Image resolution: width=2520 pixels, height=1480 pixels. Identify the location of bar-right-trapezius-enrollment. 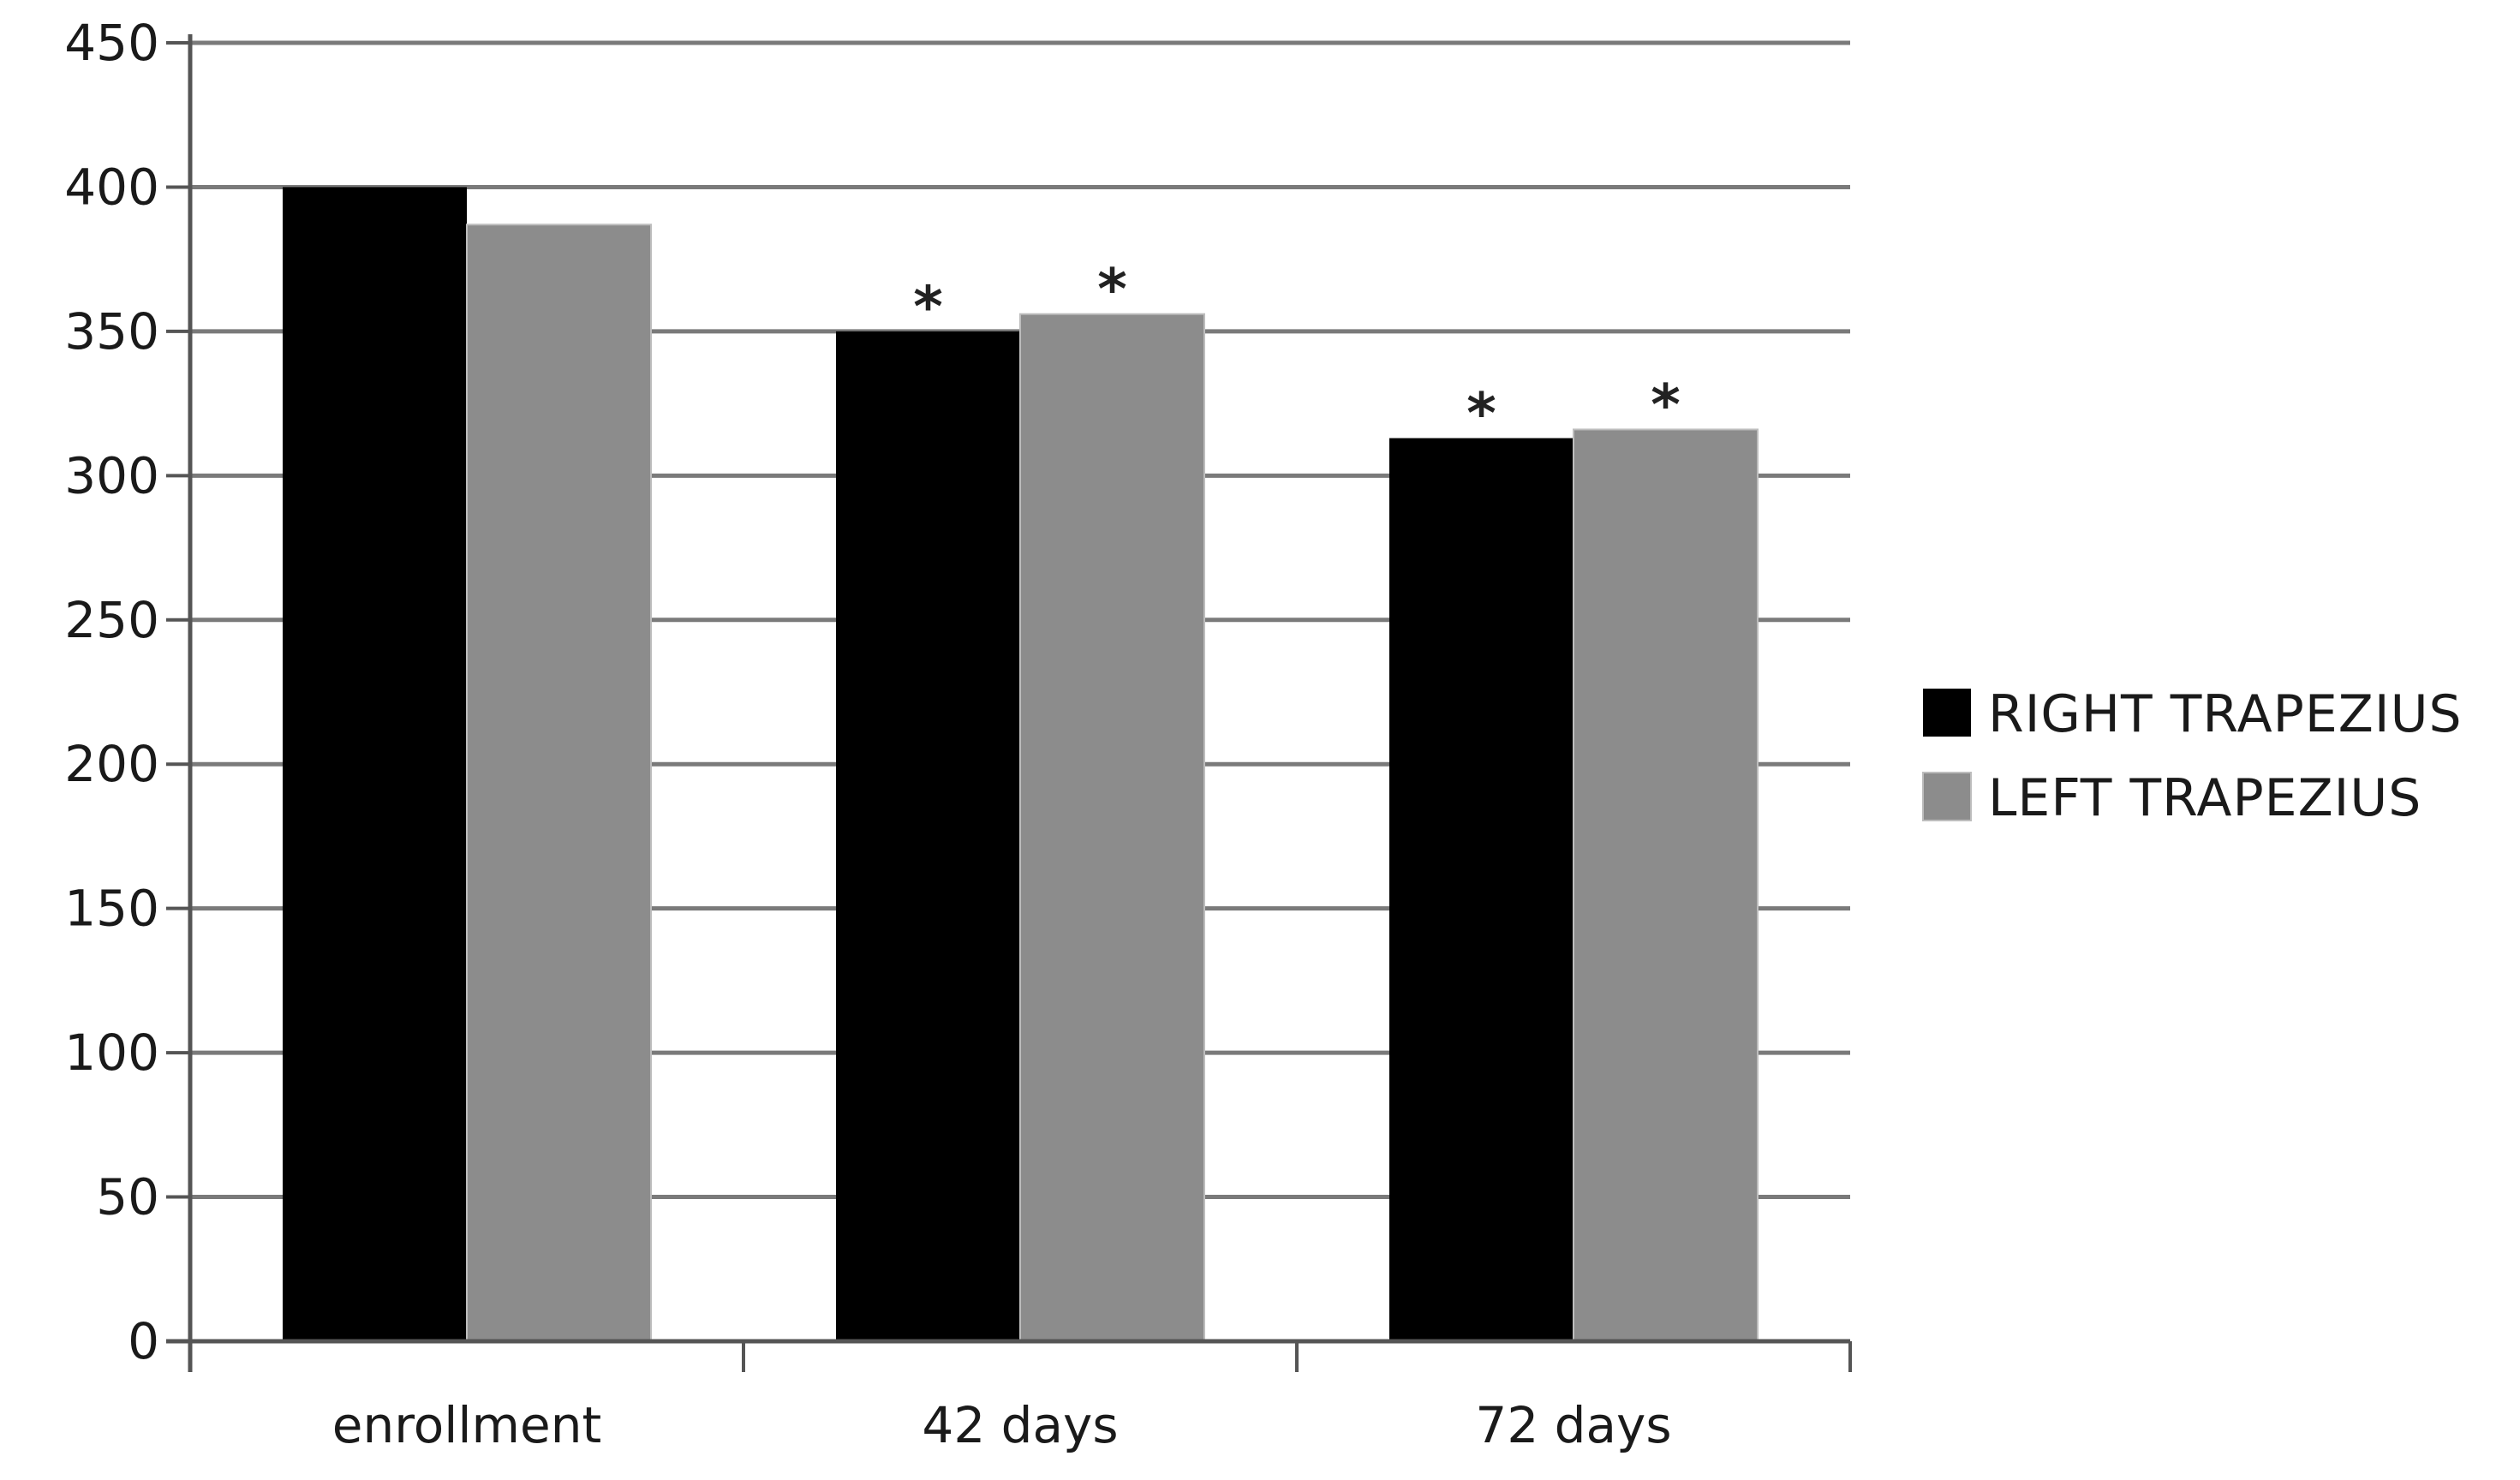
(375, 764).